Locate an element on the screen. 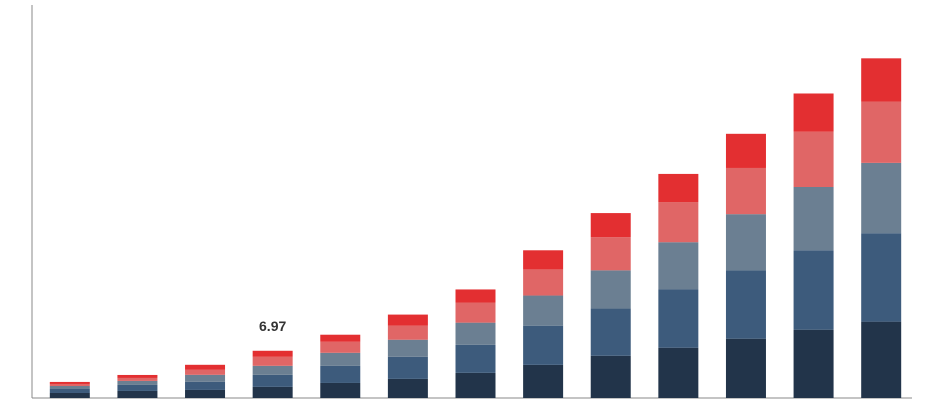  total-label: 6.97 is located at coordinates (272, 326).